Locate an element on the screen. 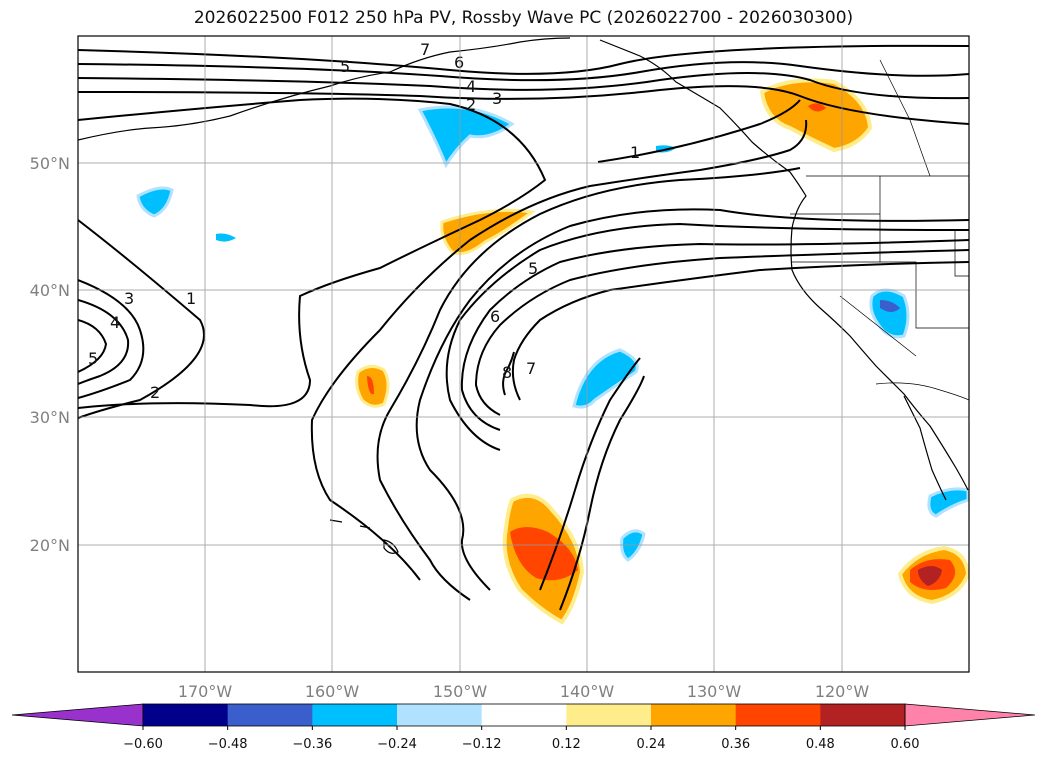  contour-label-5b: 5 is located at coordinates (93, 358).